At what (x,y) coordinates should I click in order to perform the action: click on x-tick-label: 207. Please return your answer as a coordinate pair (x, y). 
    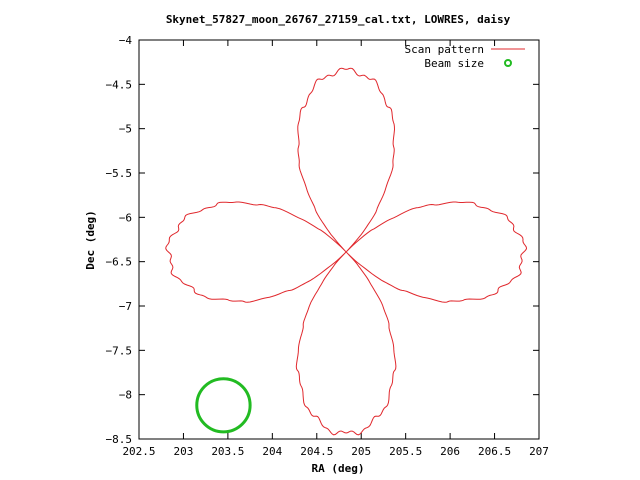
    Looking at the image, I should click on (539, 451).